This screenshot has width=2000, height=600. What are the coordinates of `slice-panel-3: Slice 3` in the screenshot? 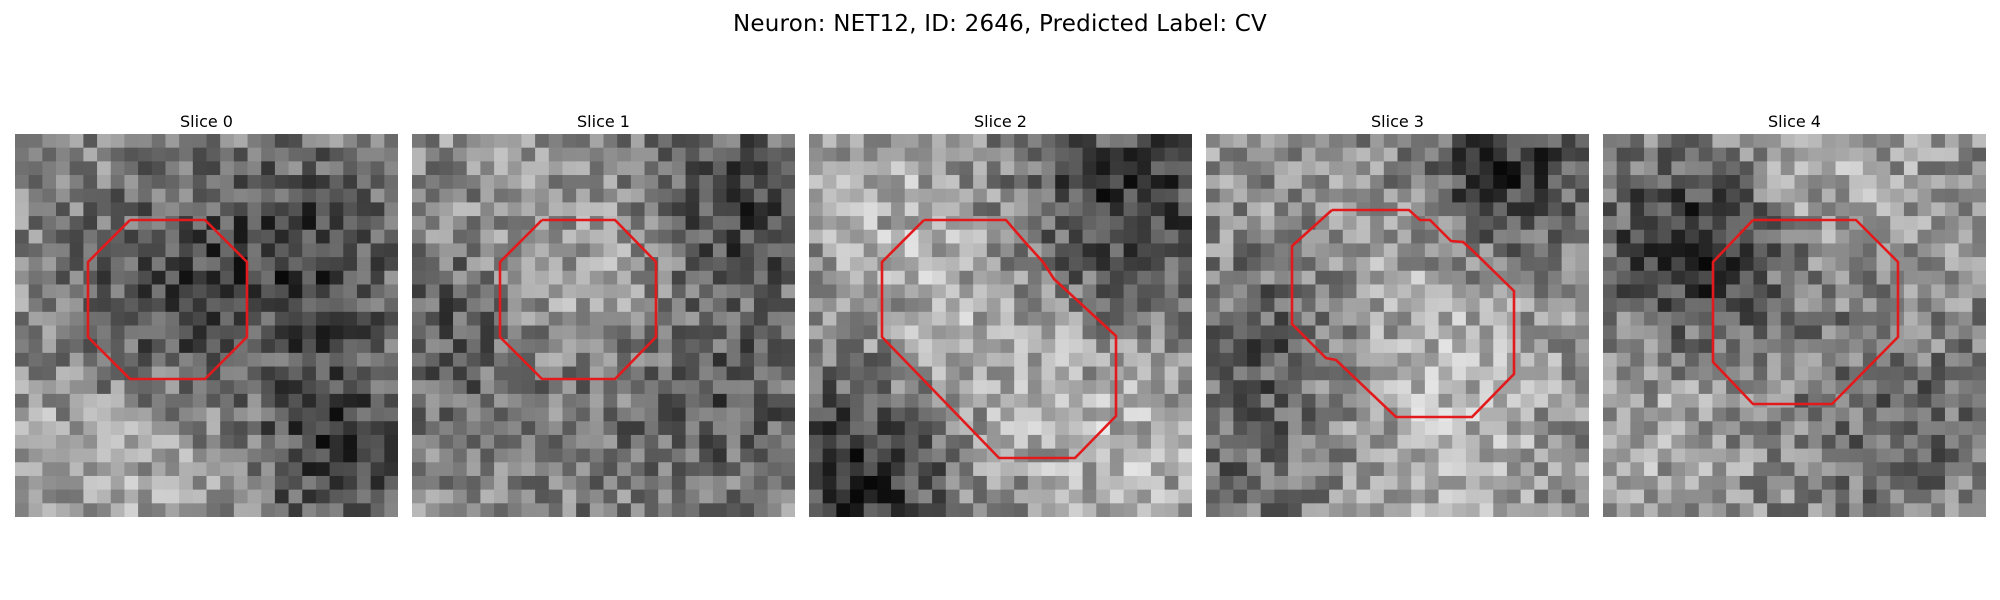 It's located at (1397, 314).